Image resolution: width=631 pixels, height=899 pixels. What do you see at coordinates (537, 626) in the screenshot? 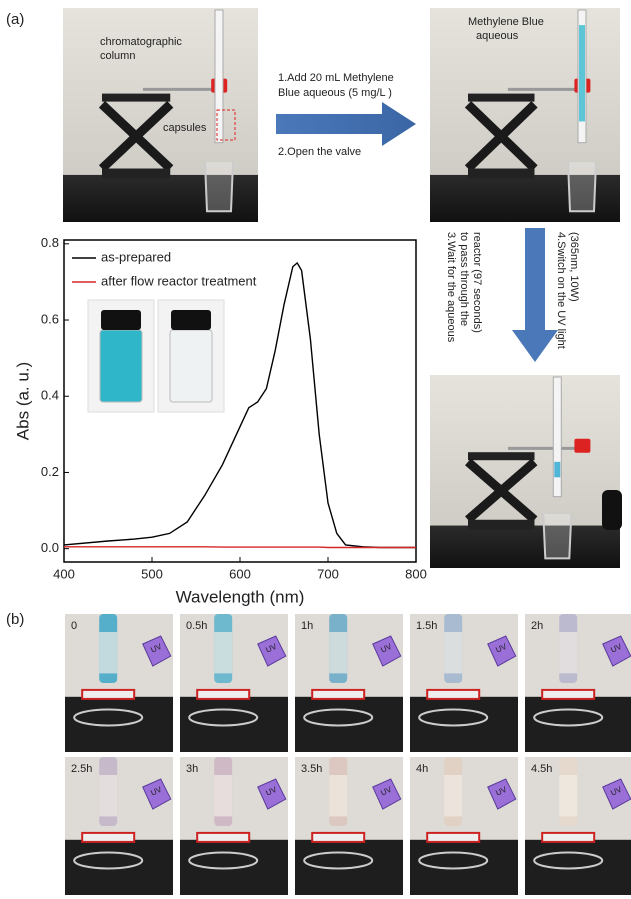
I see `time-label: 2h` at bounding box center [537, 626].